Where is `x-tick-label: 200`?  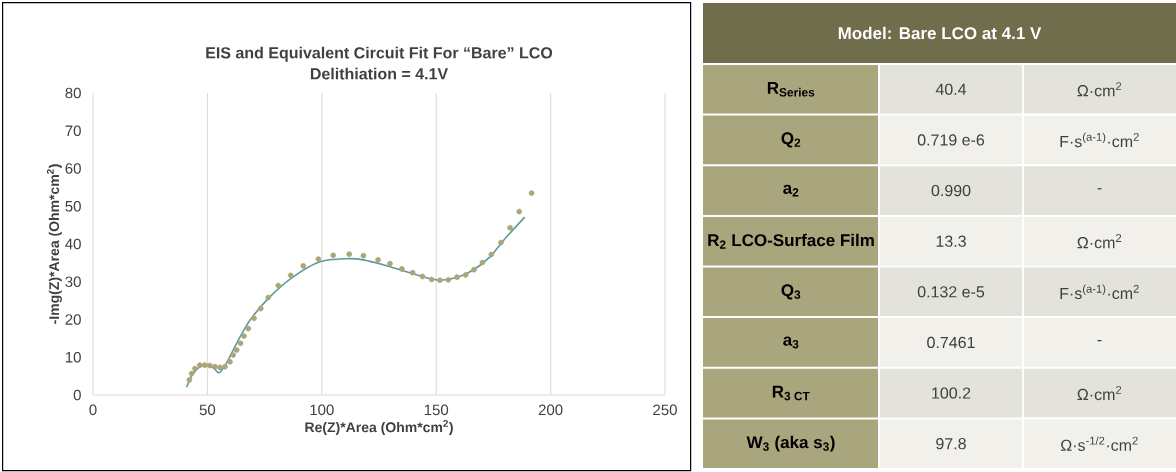 x-tick-label: 200 is located at coordinates (550, 410).